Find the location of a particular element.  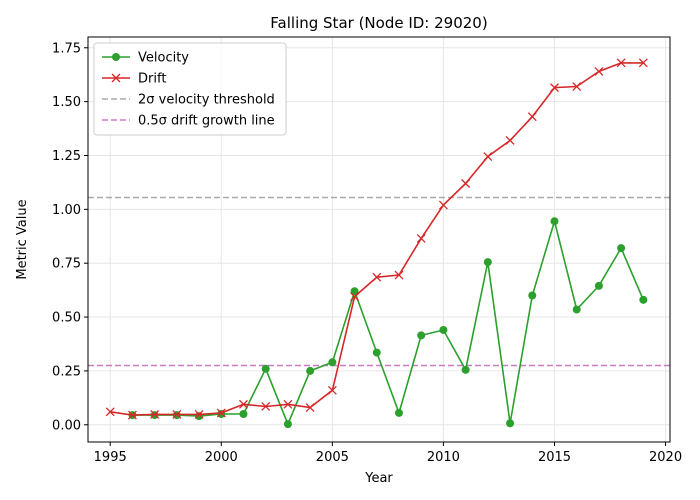

y-tick-label: 0.00 is located at coordinates (66, 425).